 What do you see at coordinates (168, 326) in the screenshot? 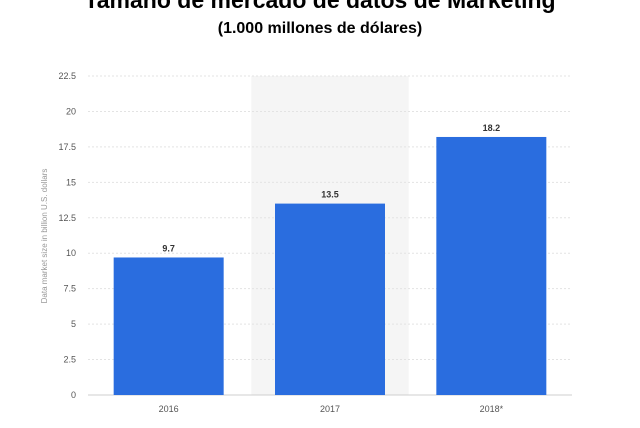
I see `bar-2016` at bounding box center [168, 326].